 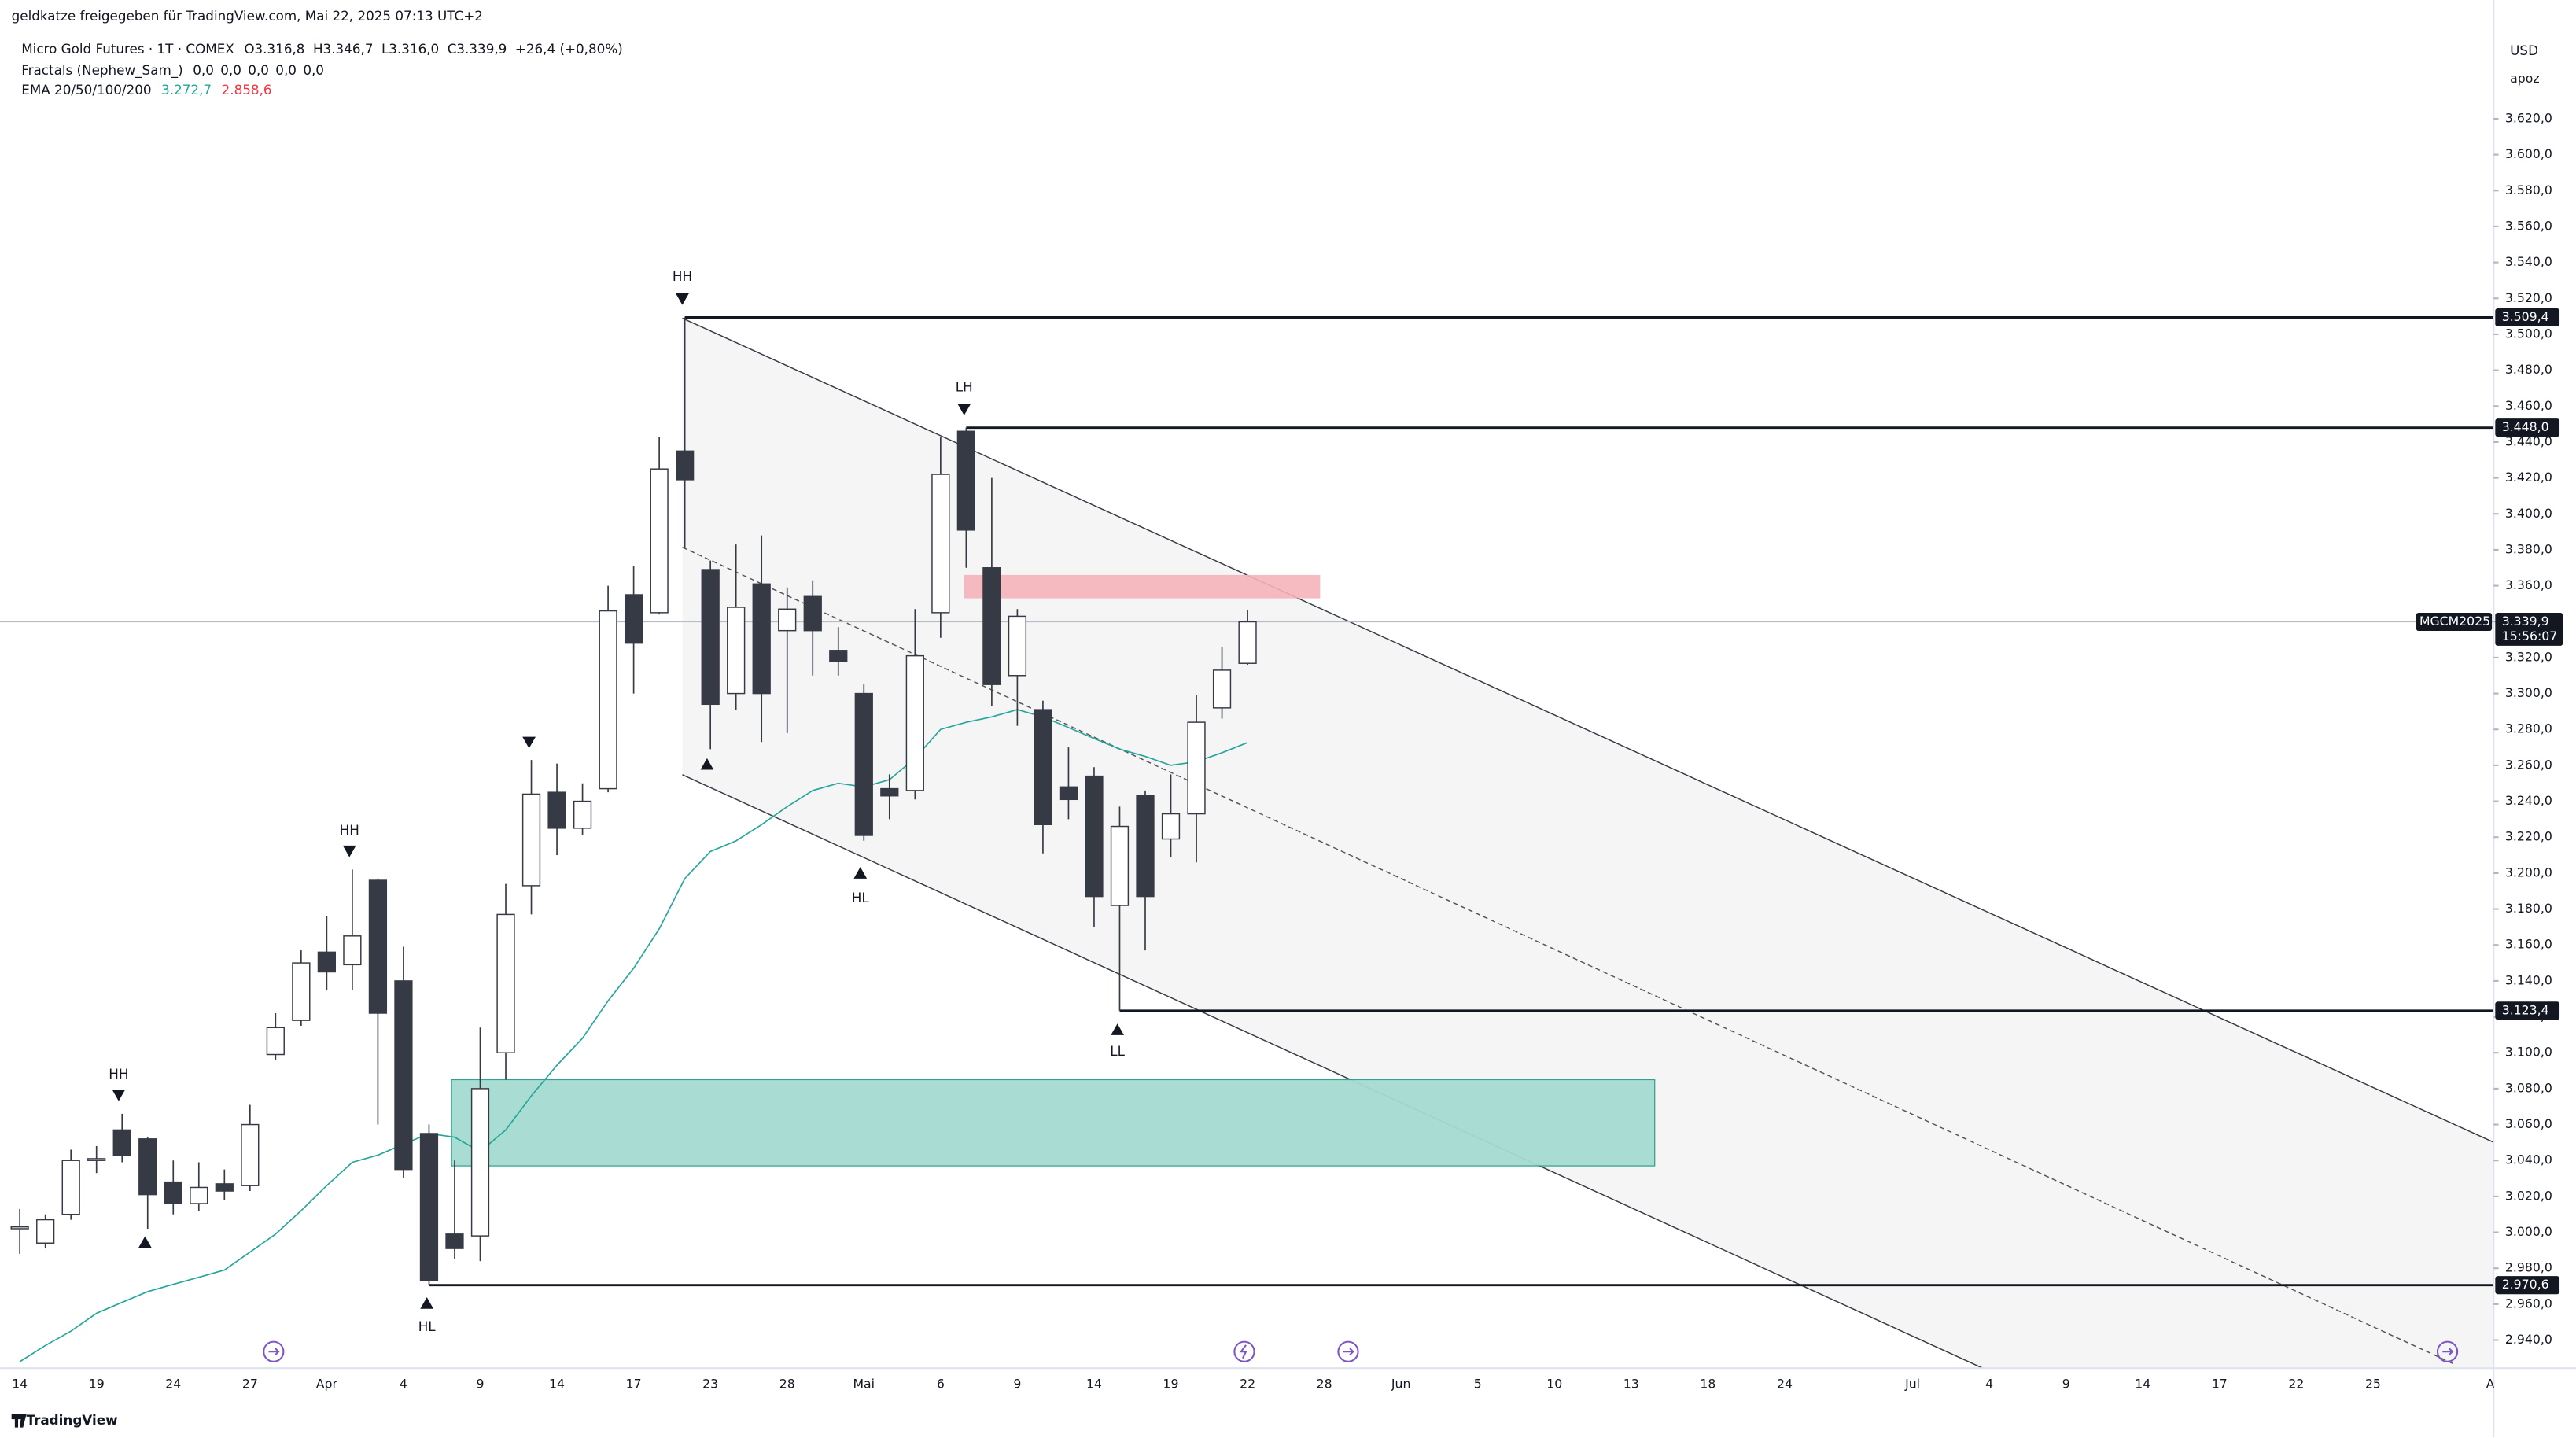 I want to click on y-tick-label: 3.220,0, so click(x=2528, y=837).